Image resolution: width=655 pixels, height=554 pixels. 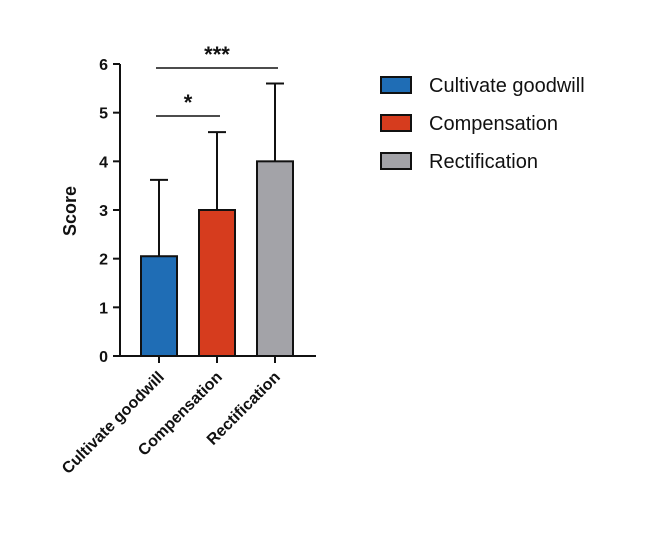 What do you see at coordinates (217, 54) in the screenshot?
I see `significance-label: ***` at bounding box center [217, 54].